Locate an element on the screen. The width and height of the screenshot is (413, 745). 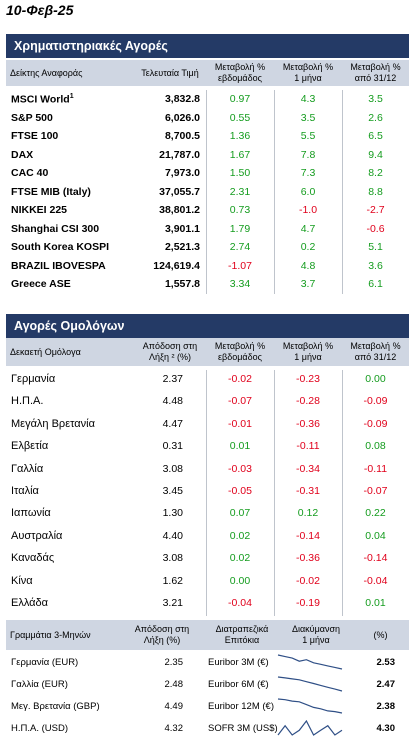
bond-monthly-change: -0.19 is located at coordinates (308, 602).